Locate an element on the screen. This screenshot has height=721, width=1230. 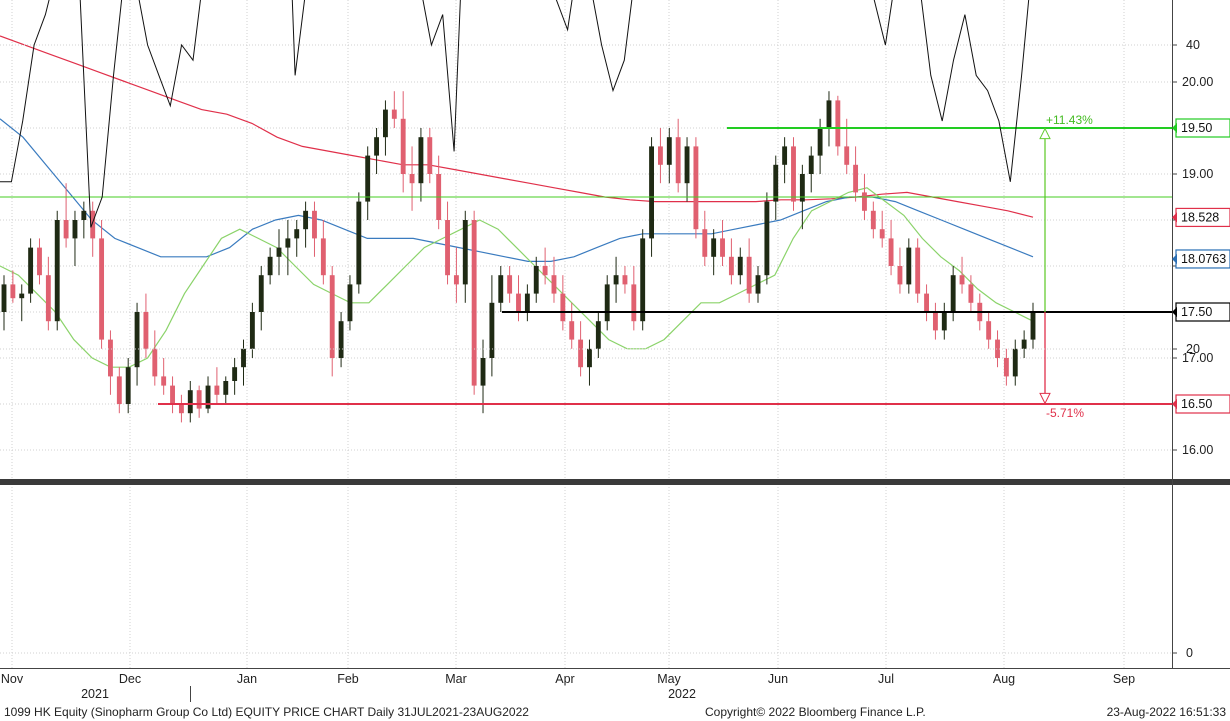
up-pct-label: +11.43% is located at coordinates (1069, 120).